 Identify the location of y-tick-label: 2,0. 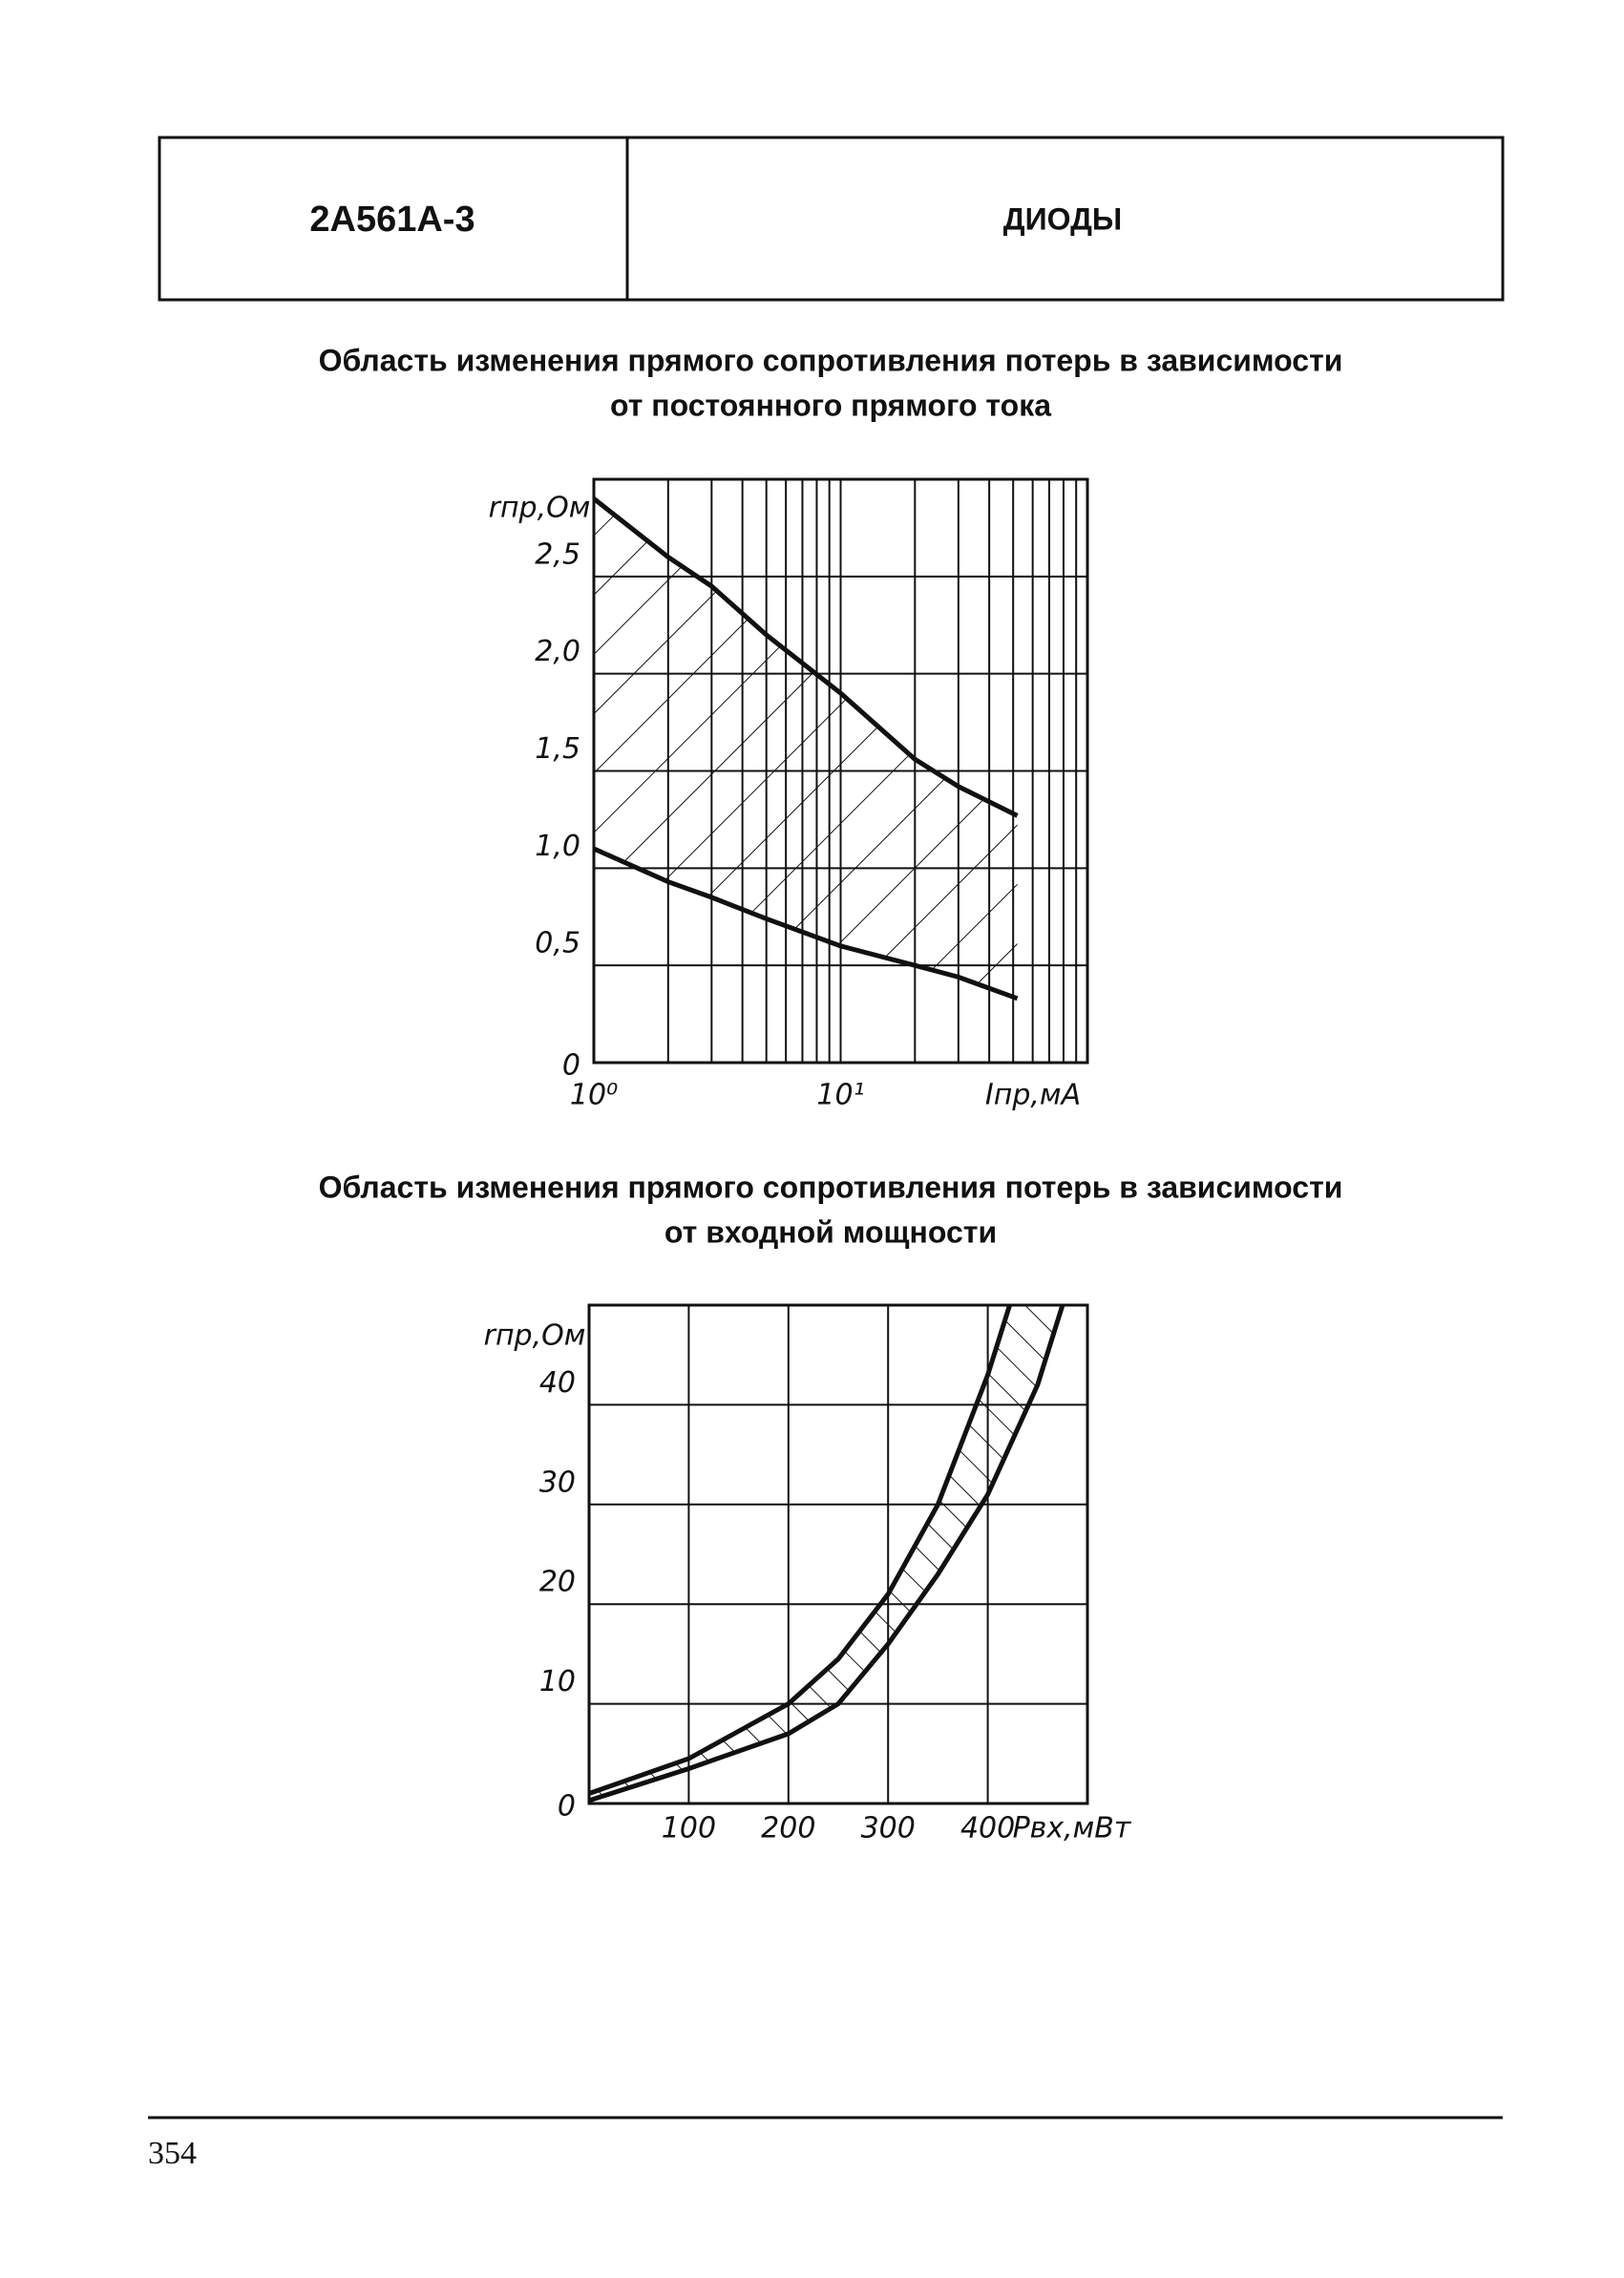
(557, 651).